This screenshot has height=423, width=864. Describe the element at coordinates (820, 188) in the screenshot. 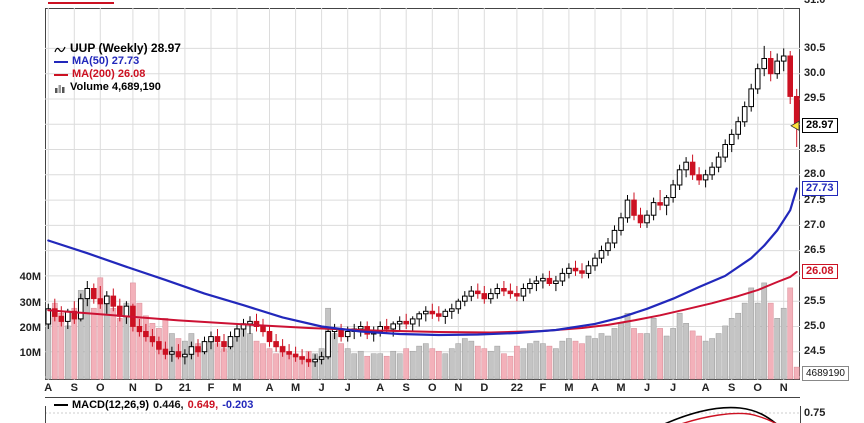

I see `ma50-price-tag: 27.73` at that location.